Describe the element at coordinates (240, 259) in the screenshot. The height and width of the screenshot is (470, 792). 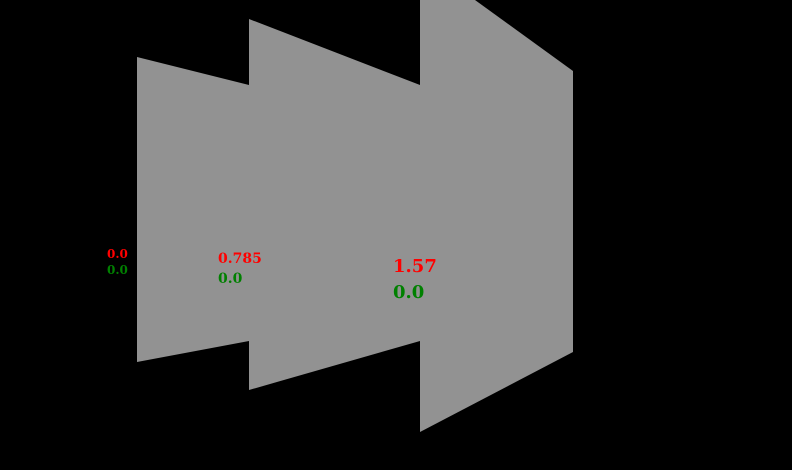
I see `panel-2-red-value: 0.785` at that location.